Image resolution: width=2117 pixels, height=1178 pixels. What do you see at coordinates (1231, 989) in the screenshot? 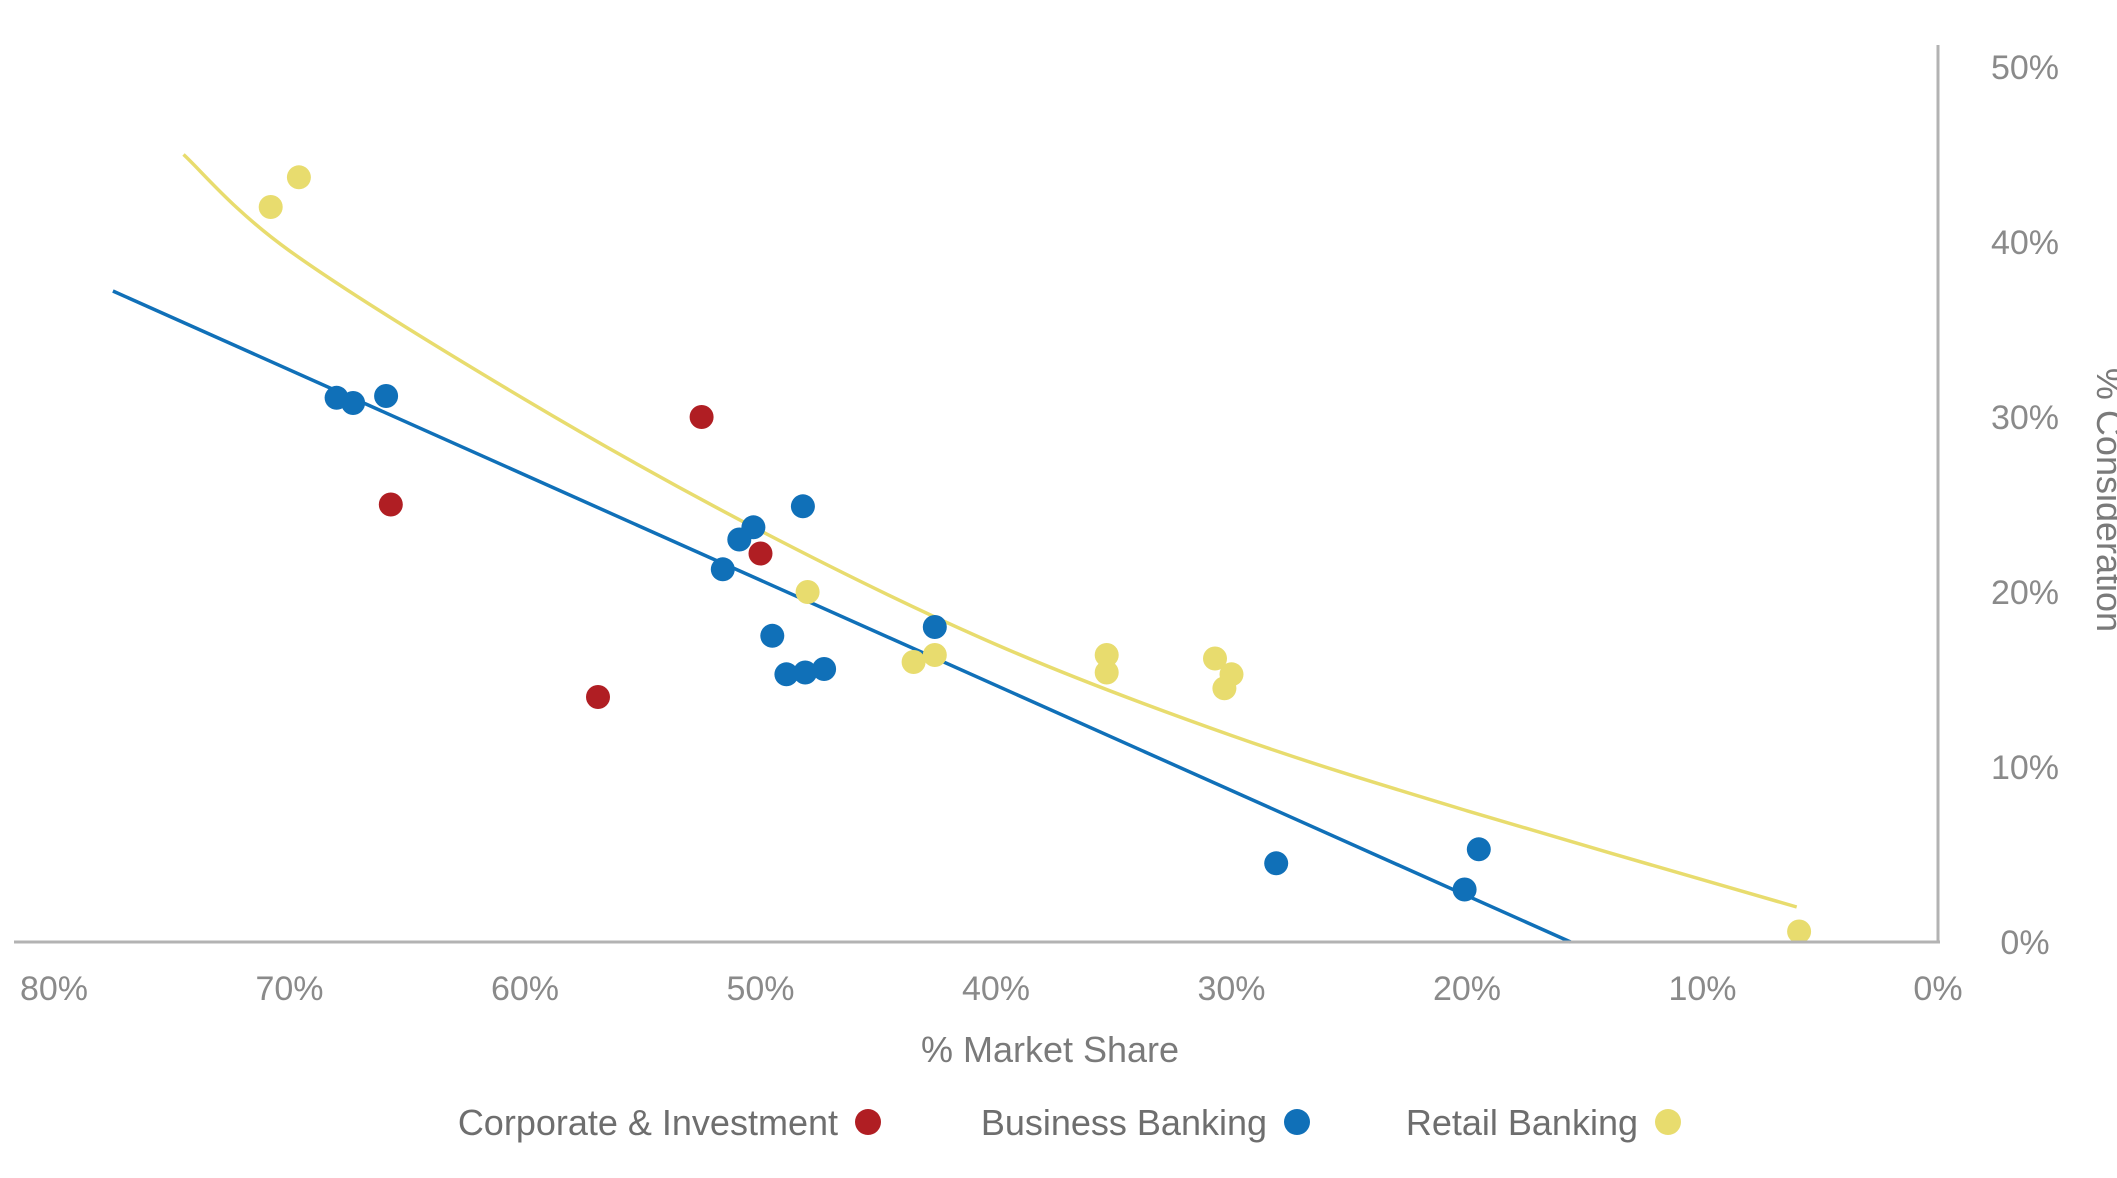
I see `x-tick-label: 30%` at bounding box center [1231, 989].